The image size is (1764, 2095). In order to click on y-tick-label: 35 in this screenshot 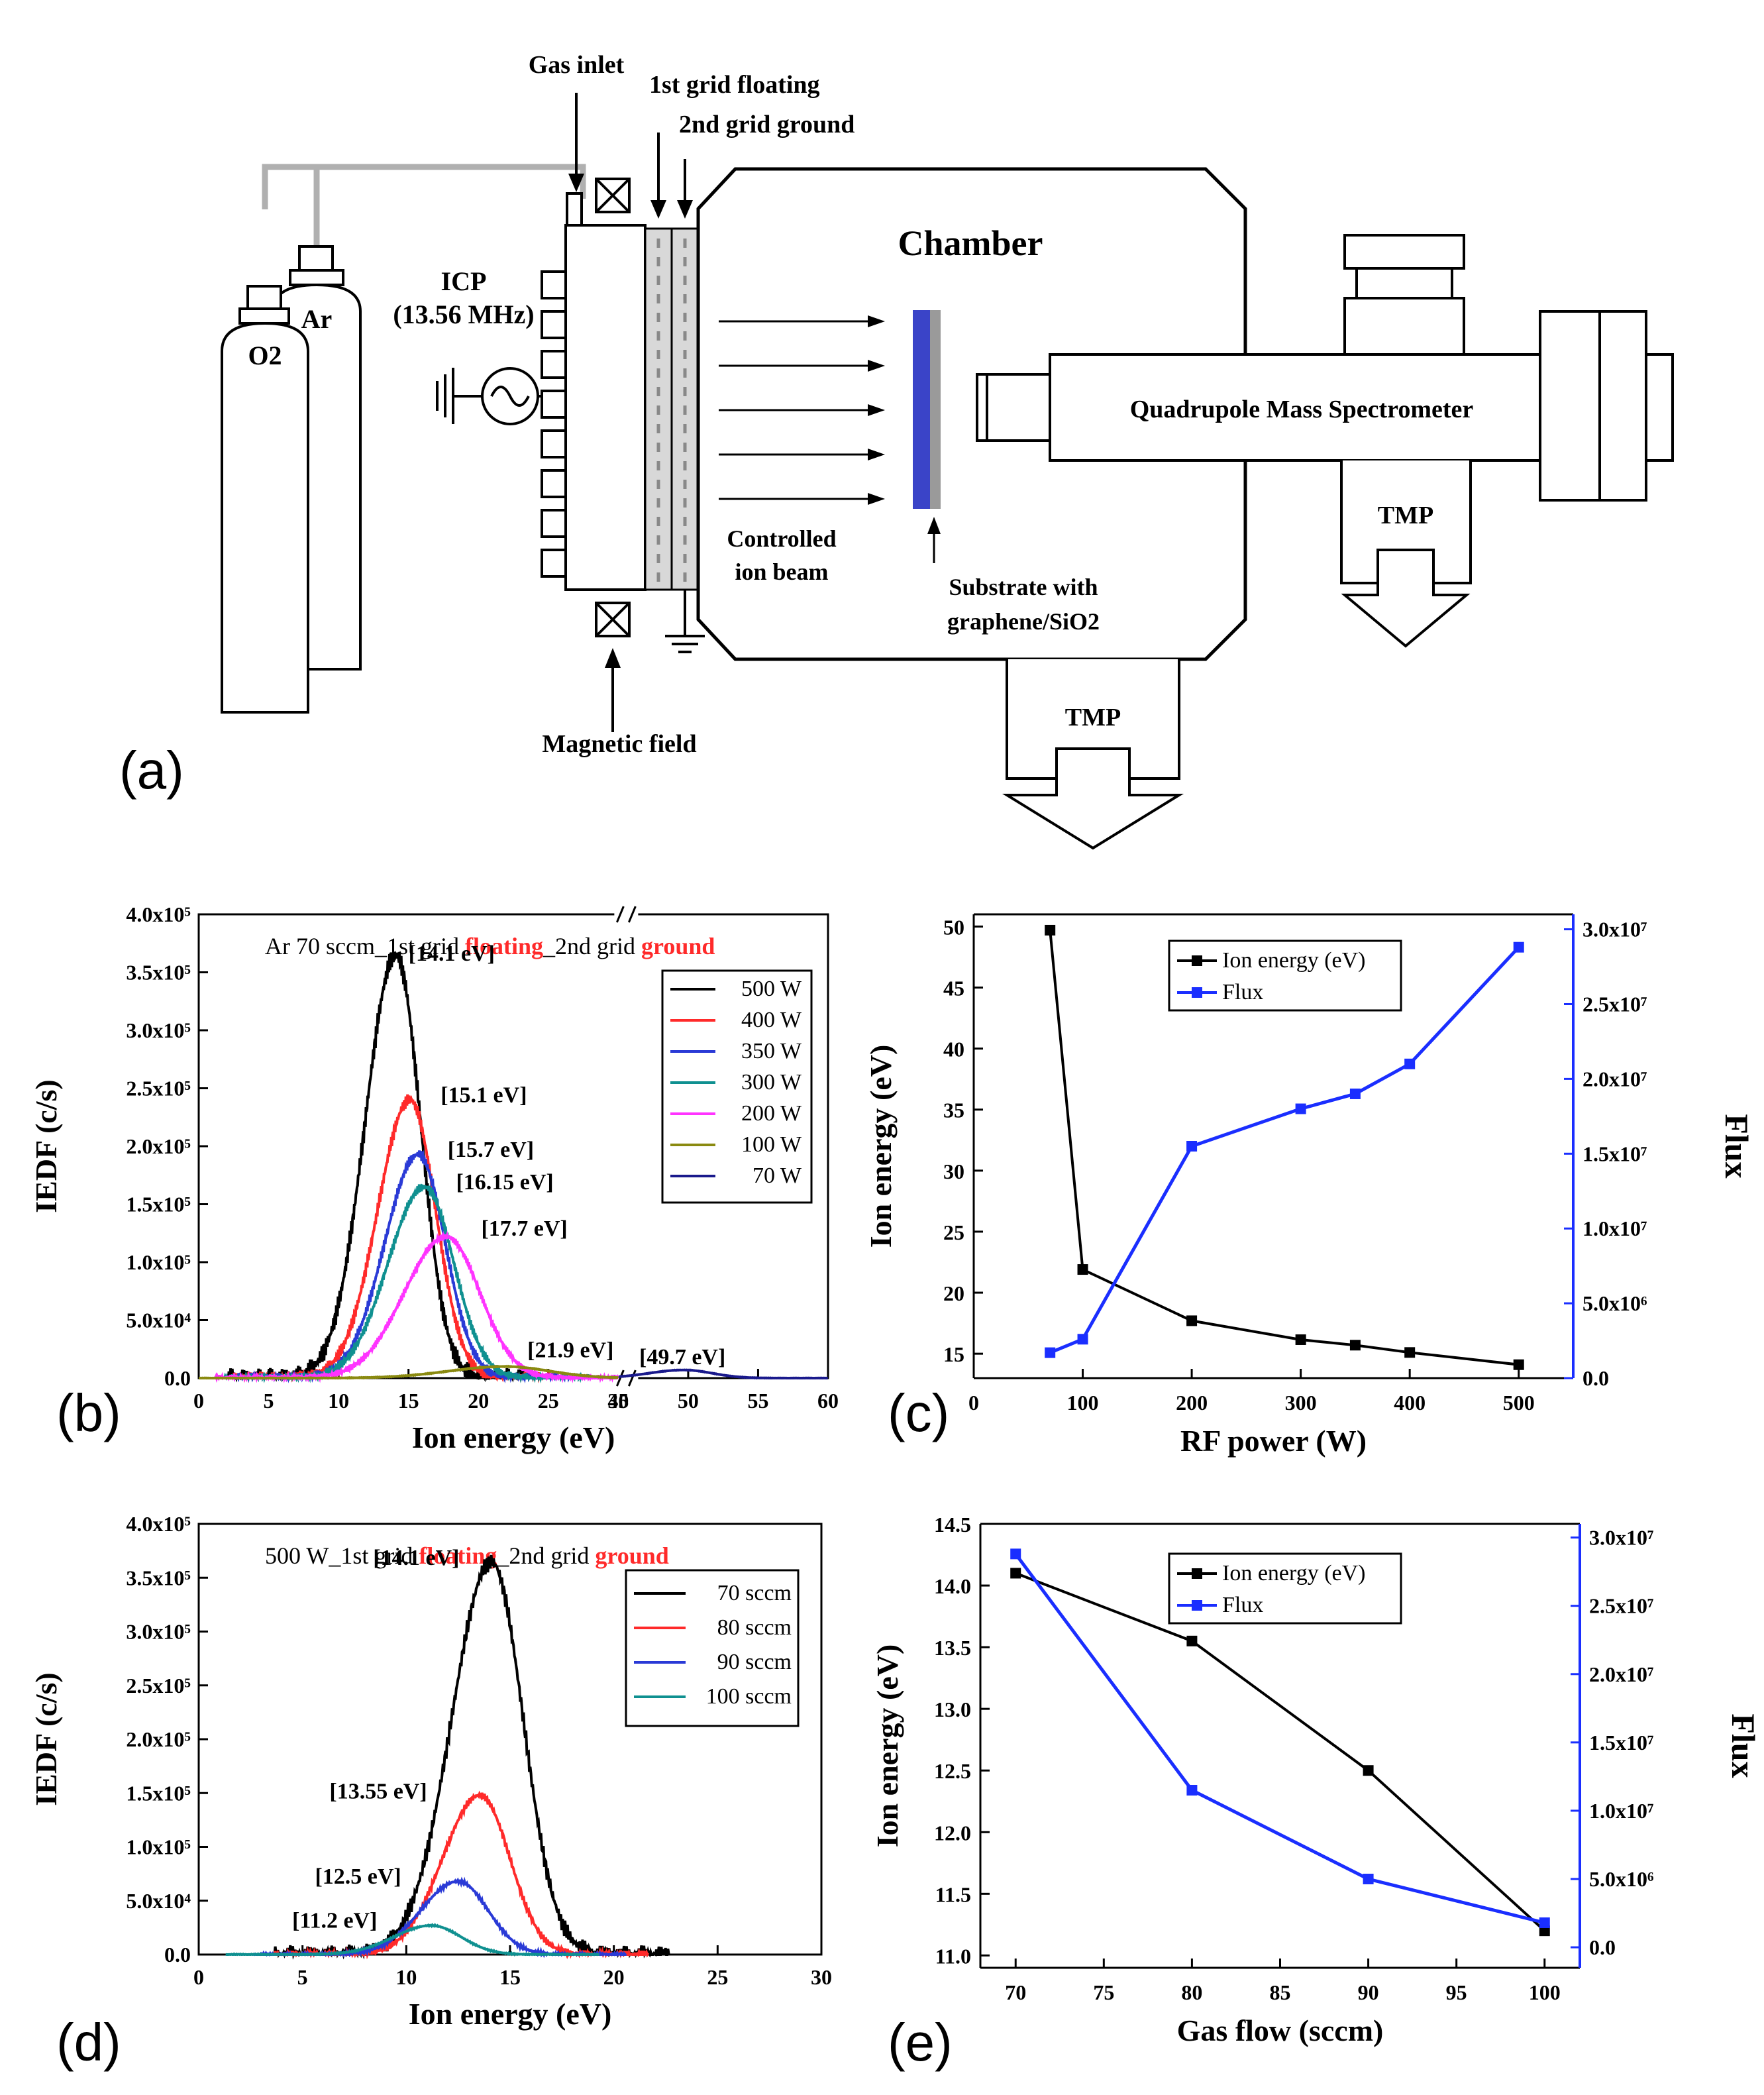, I will do `click(953, 1110)`.